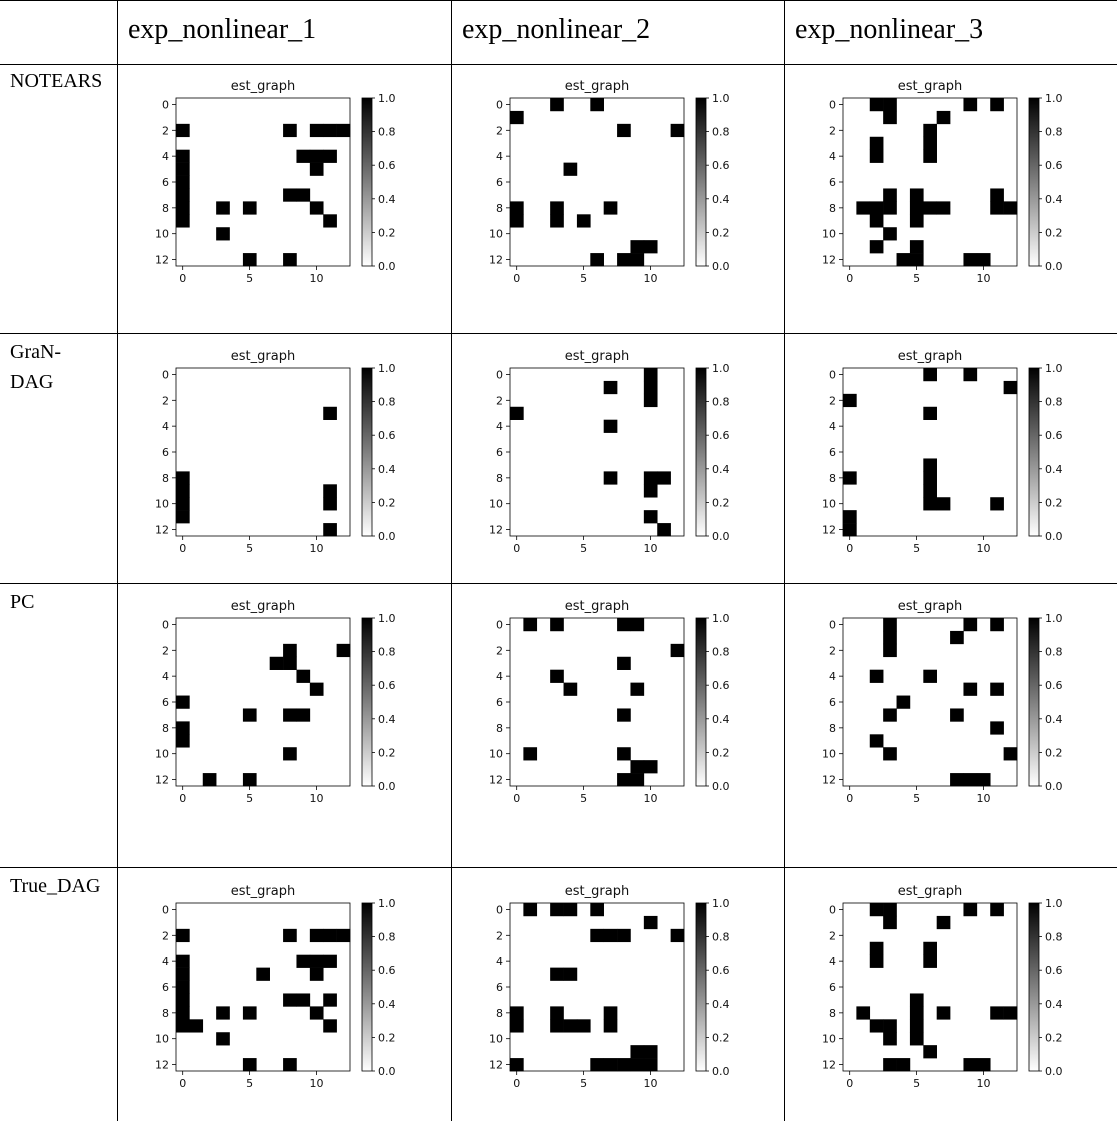  What do you see at coordinates (162, 530) in the screenshot?
I see `y-tick-label: 12` at bounding box center [162, 530].